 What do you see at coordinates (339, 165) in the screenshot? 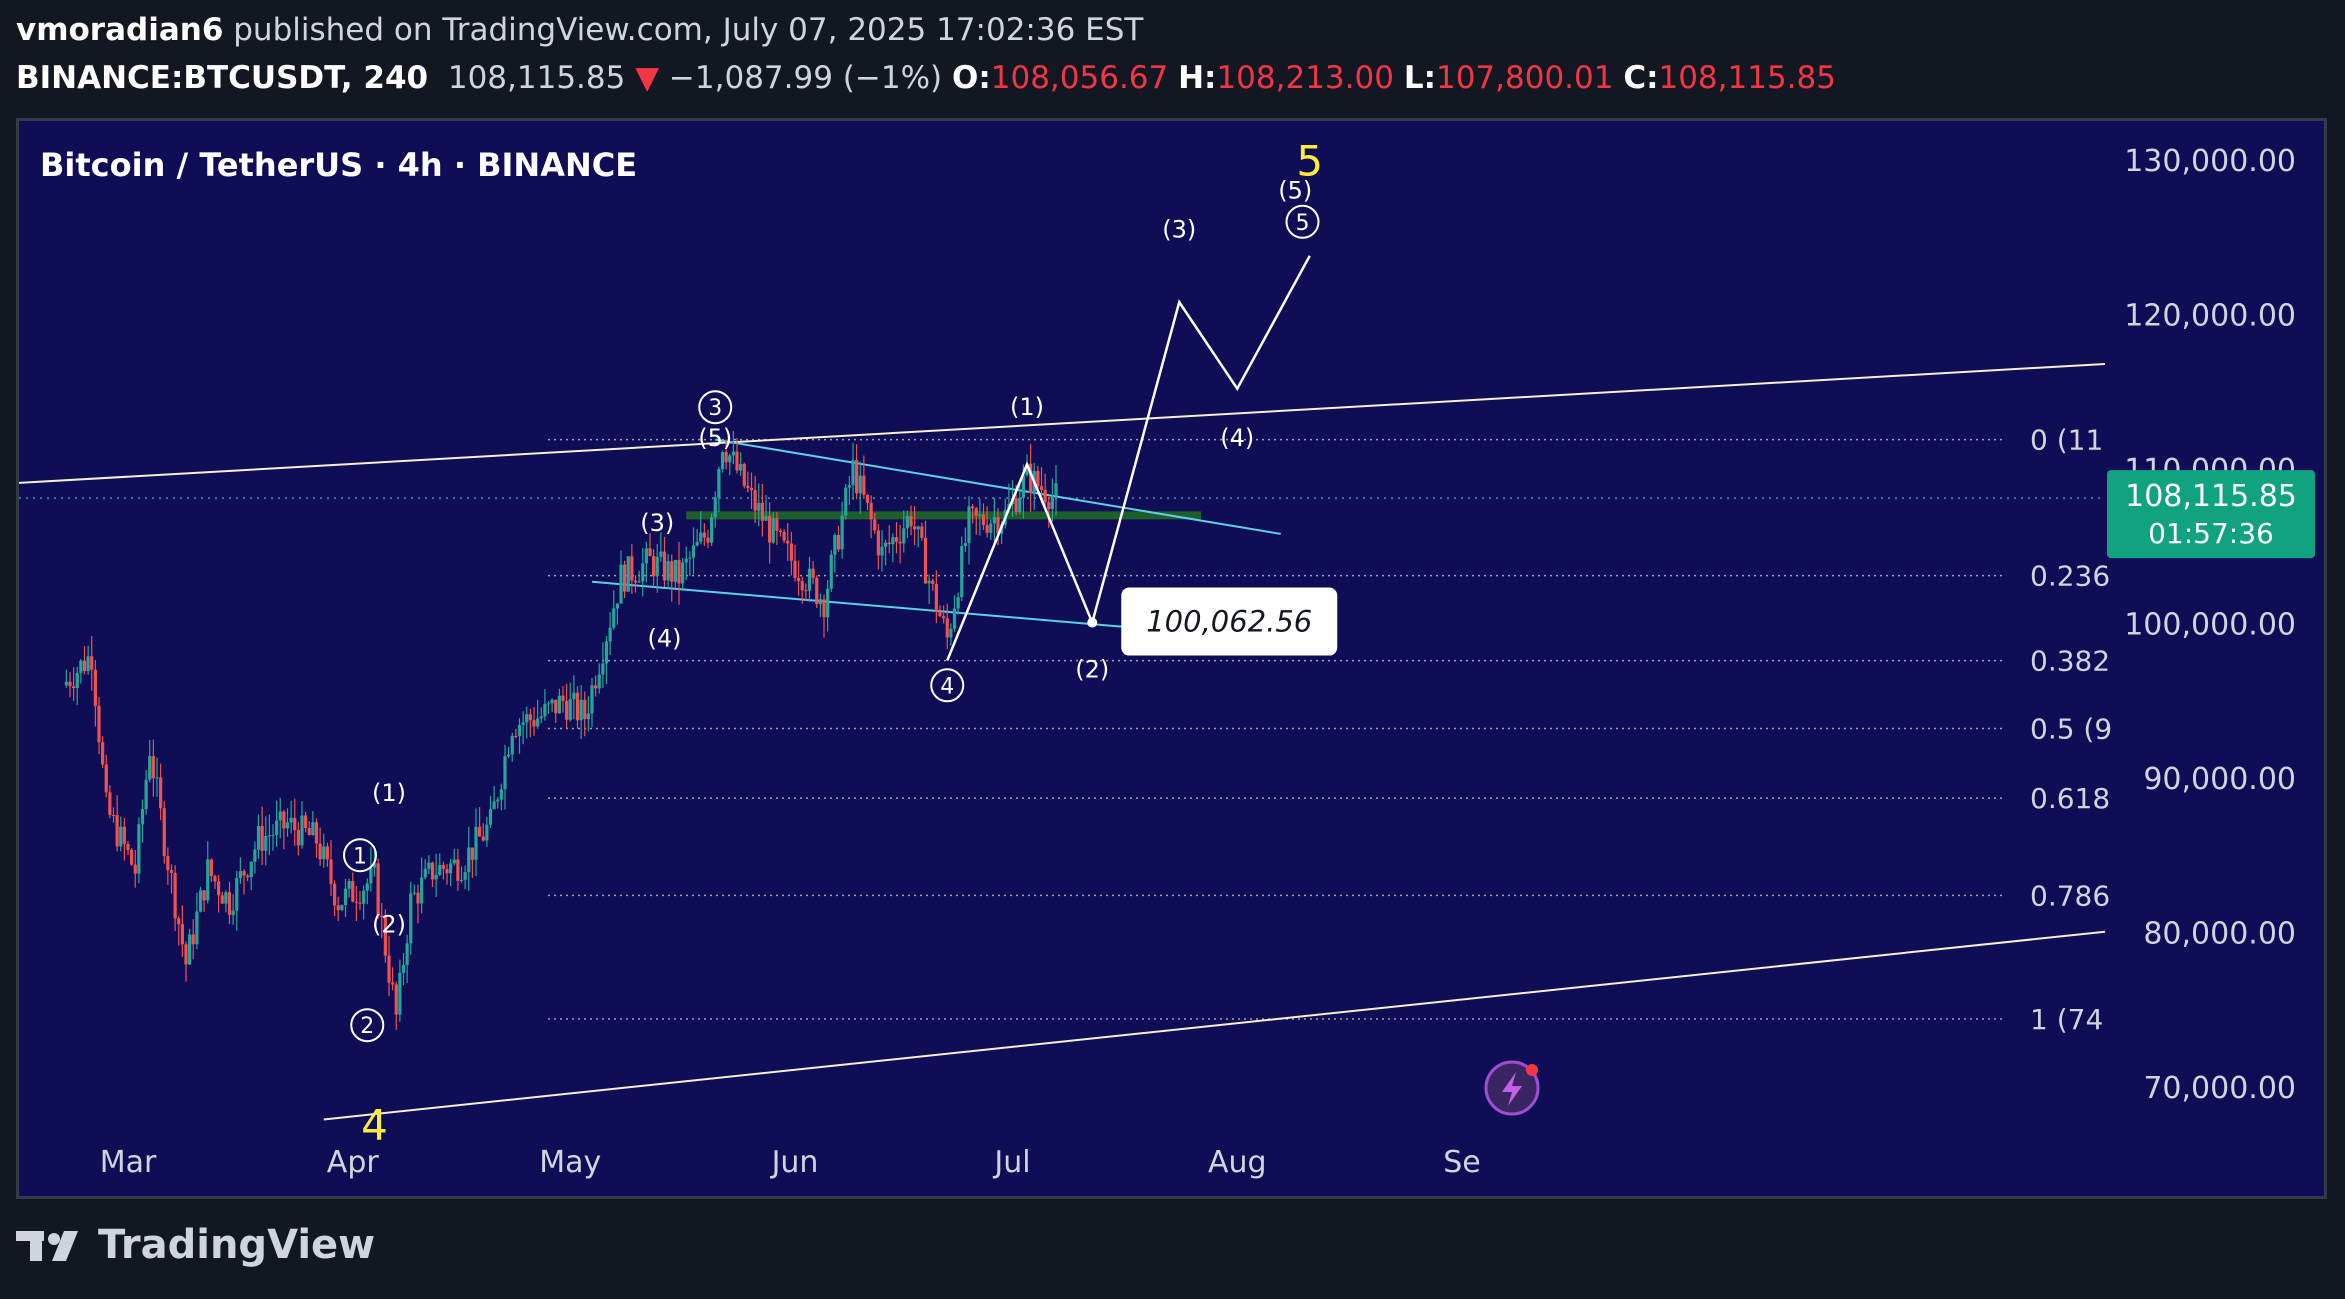
I see `chart-title: Bitcoin / TetherUS · 4h · BINANCE` at bounding box center [339, 165].